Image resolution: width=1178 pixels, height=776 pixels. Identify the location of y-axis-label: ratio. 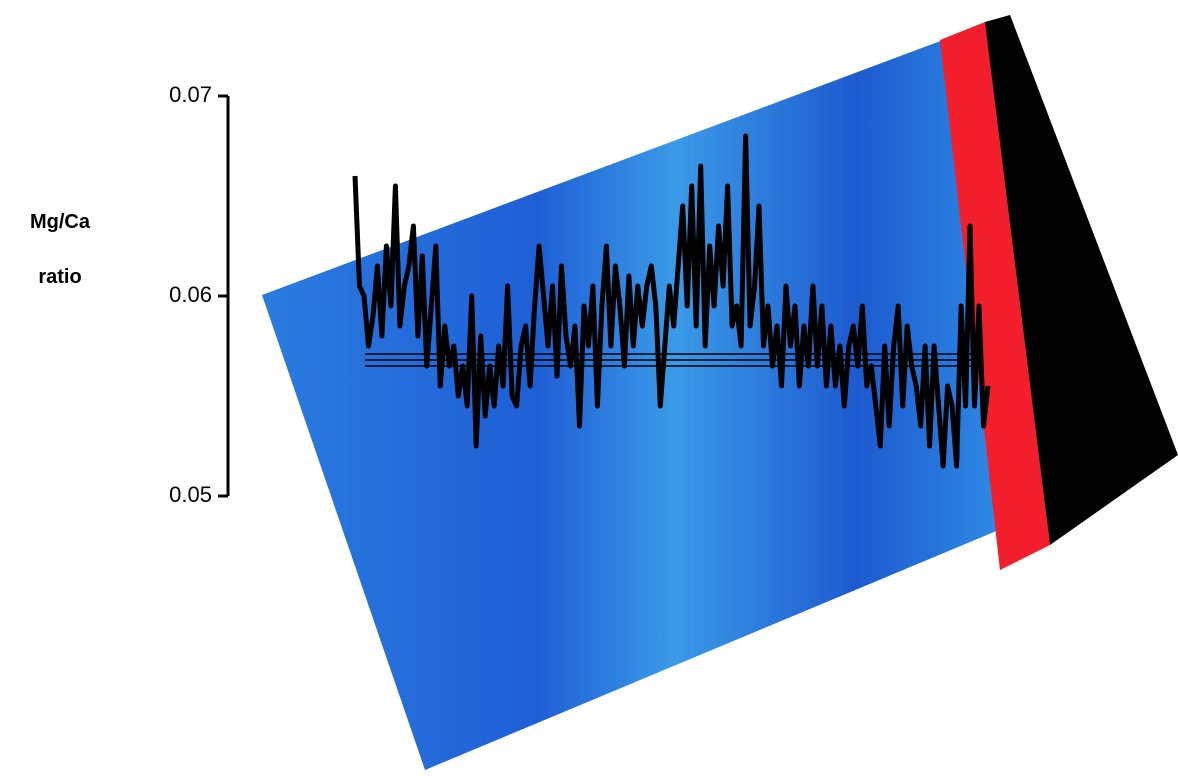
(59, 277).